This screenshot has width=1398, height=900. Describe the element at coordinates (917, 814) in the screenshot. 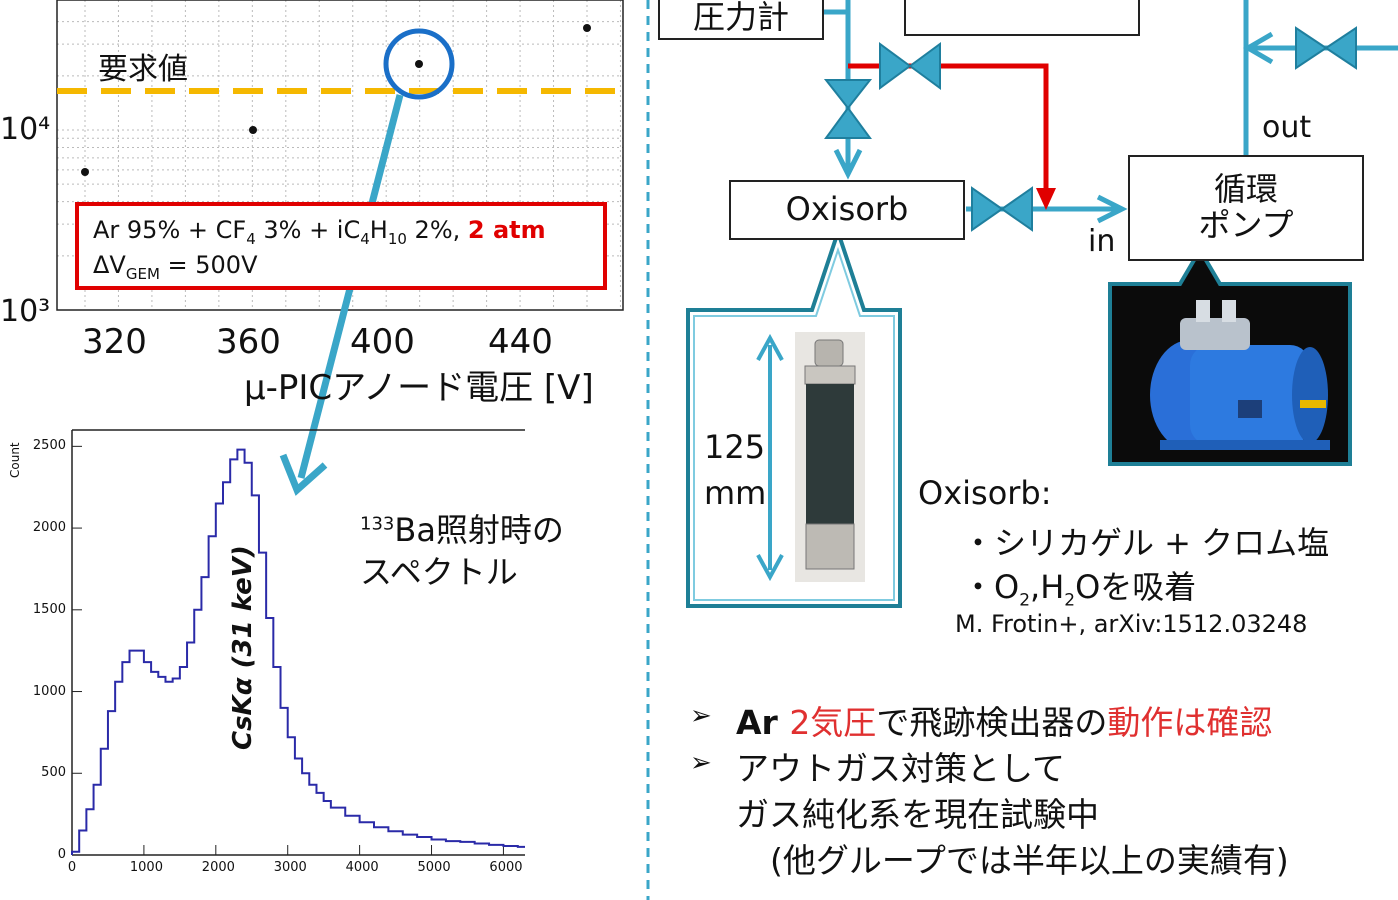

I see `bullet-2-line-2: ガス純化系を現在試験中` at that location.